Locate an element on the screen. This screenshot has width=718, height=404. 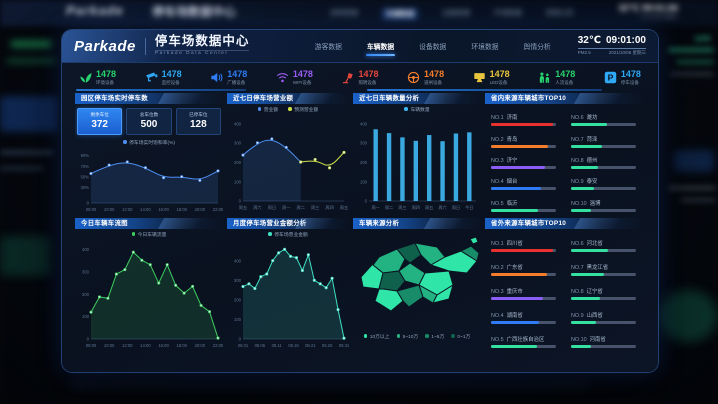
list-item: NO.1 济南 is located at coordinates (525, 119).